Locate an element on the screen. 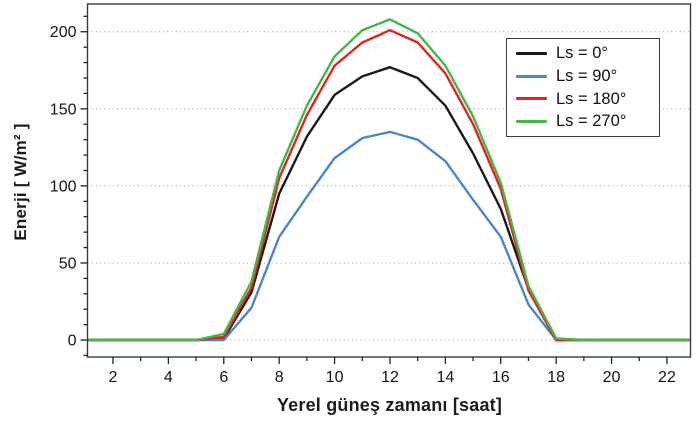  legend-item: Ls = 0° is located at coordinates (585, 53).